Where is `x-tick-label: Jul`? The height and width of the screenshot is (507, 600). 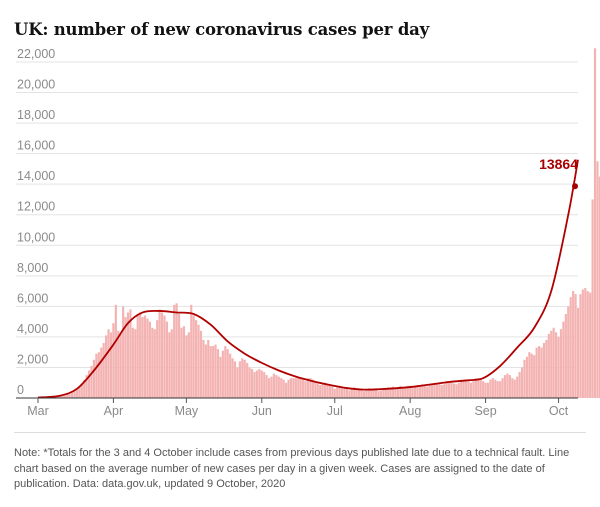
x-tick-label: Jul is located at coordinates (335, 411).